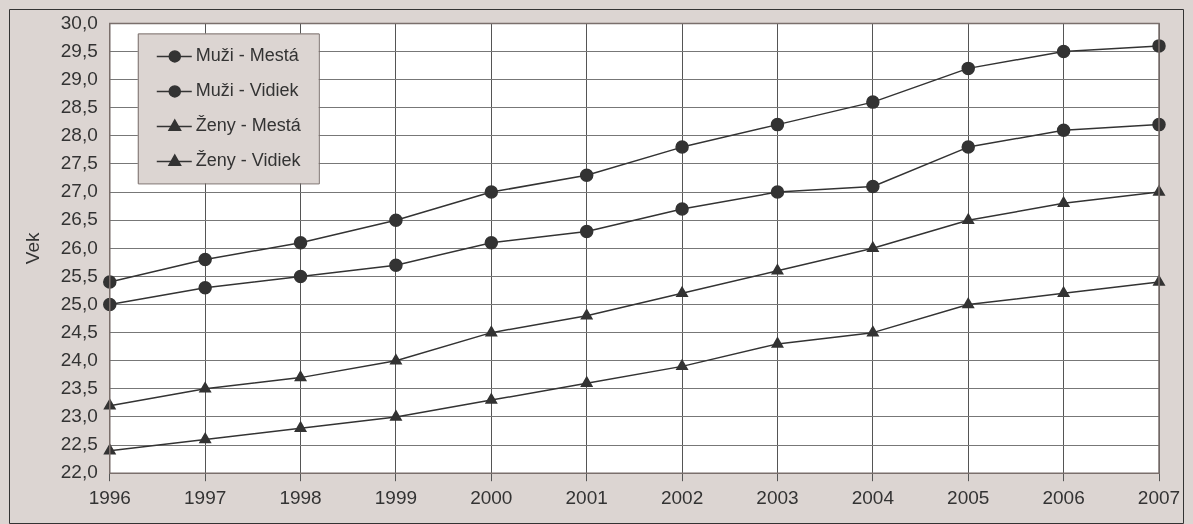 The height and width of the screenshot is (524, 1193). What do you see at coordinates (1063, 497) in the screenshot?
I see `x-tick-label: 2006` at bounding box center [1063, 497].